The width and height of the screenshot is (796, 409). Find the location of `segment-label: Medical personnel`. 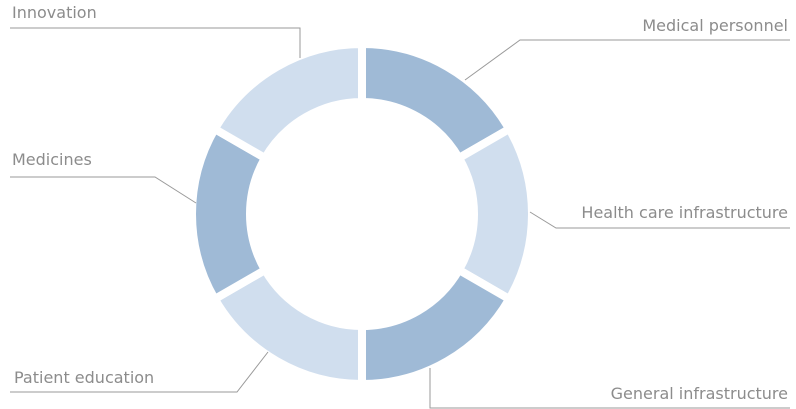

segment-label: Medical personnel is located at coordinates (715, 25).